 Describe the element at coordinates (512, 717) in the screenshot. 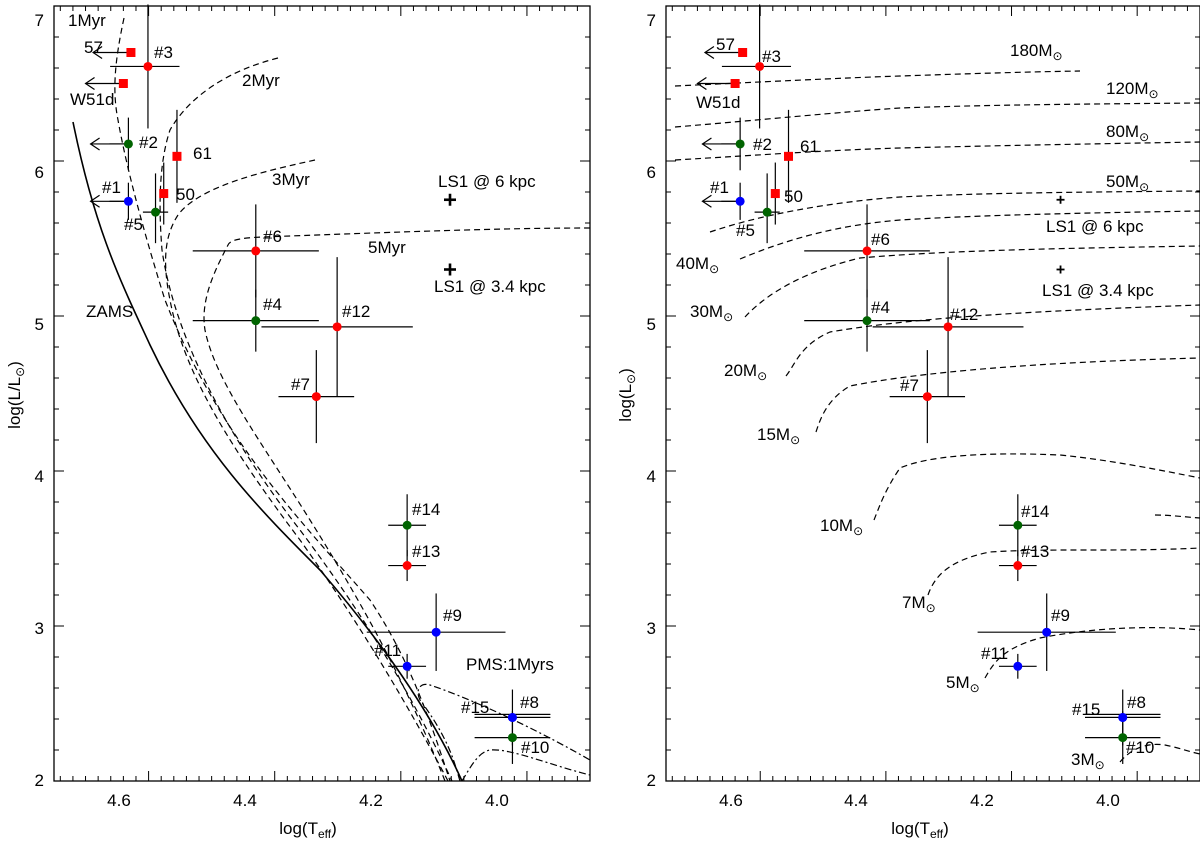

I see `left-star-15-marker` at that location.